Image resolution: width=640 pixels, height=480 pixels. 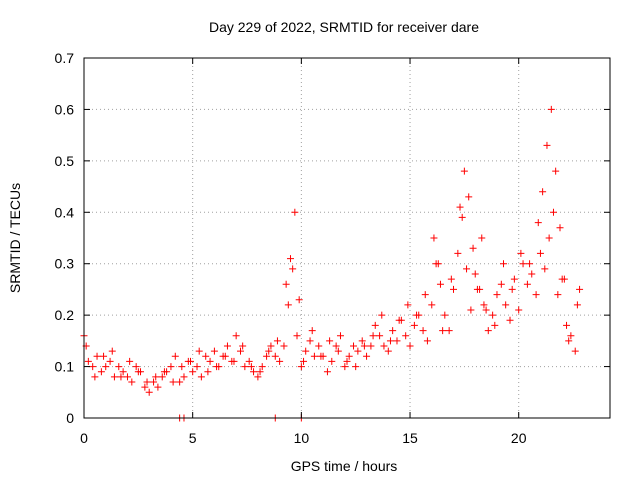 I want to click on x-tick-label: 20, so click(x=519, y=438).